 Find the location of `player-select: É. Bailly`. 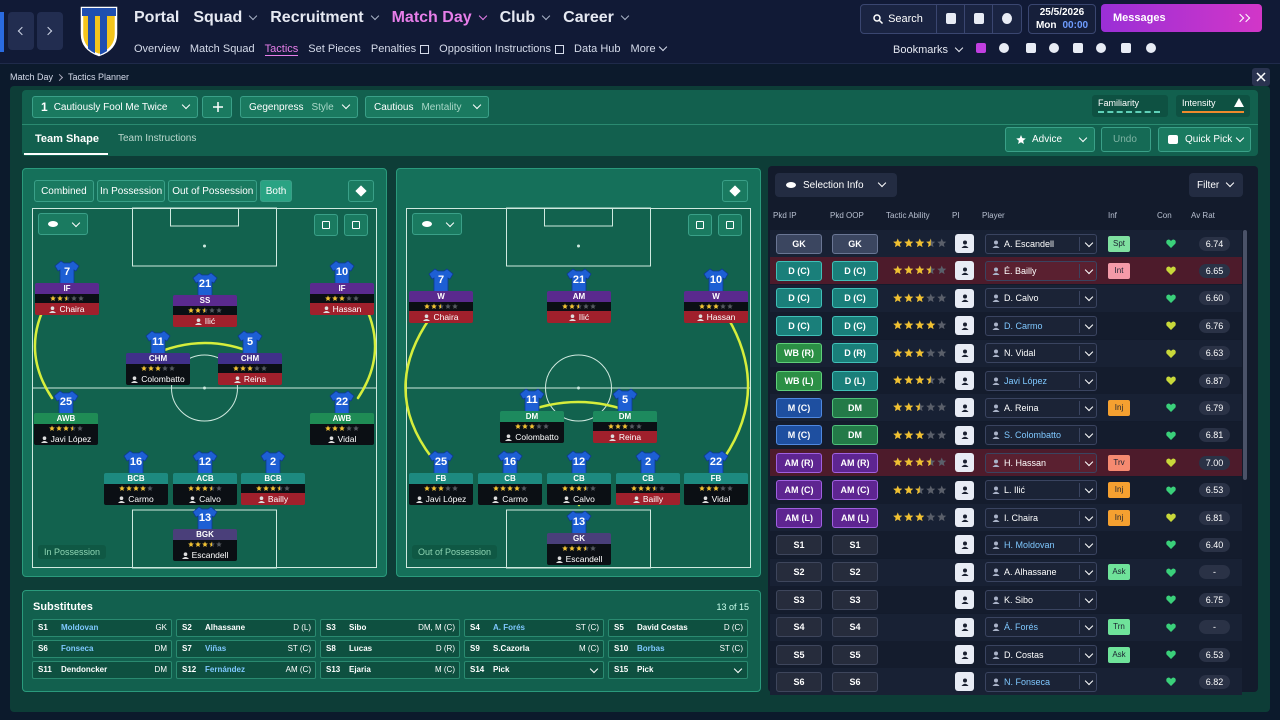

player-select: É. Bailly is located at coordinates (1041, 270).